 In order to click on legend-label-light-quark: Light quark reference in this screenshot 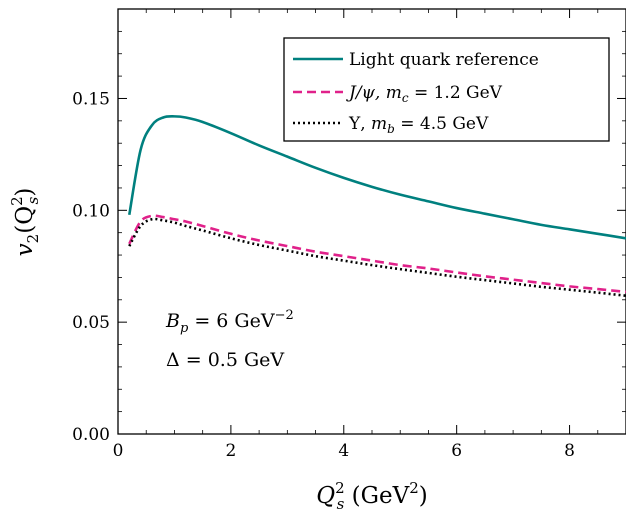, I will do `click(444, 60)`.